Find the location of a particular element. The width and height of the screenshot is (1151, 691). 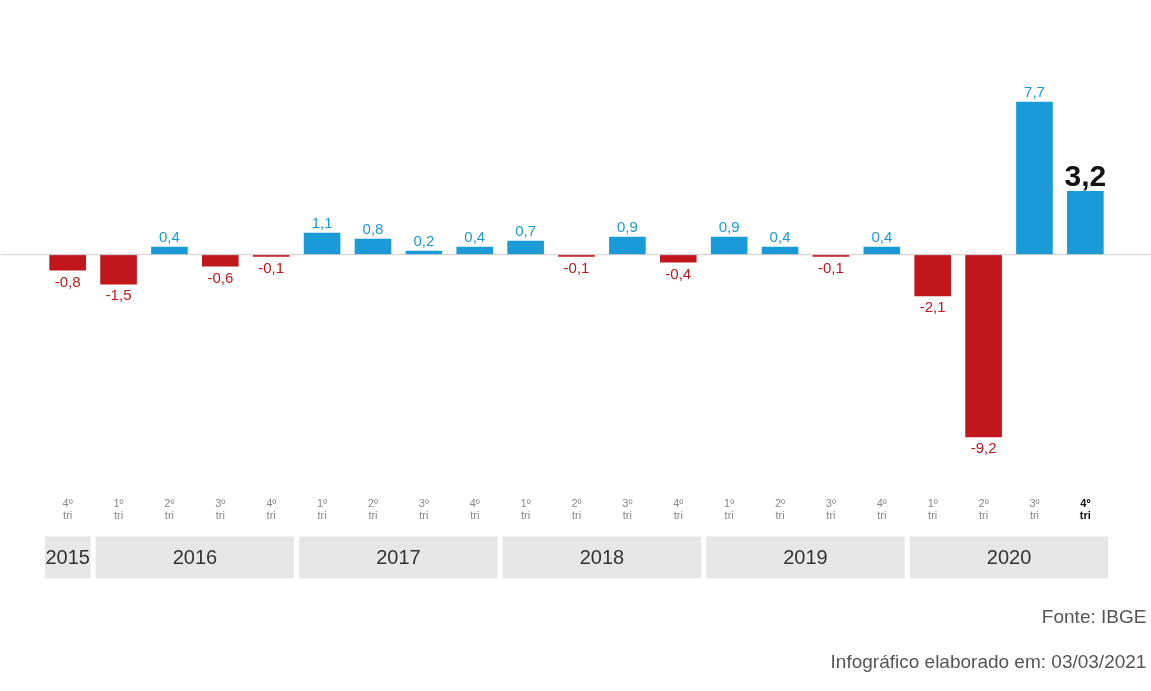

data-label: 7,7 is located at coordinates (1034, 91).